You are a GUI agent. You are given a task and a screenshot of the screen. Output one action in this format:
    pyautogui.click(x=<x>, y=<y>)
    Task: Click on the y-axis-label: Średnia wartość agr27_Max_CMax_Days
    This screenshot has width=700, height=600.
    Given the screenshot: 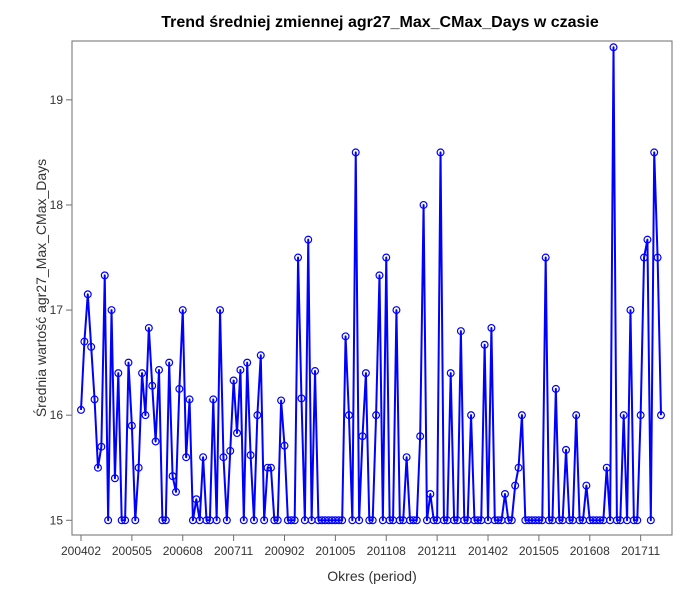 What is the action you would take?
    pyautogui.click(x=40, y=288)
    